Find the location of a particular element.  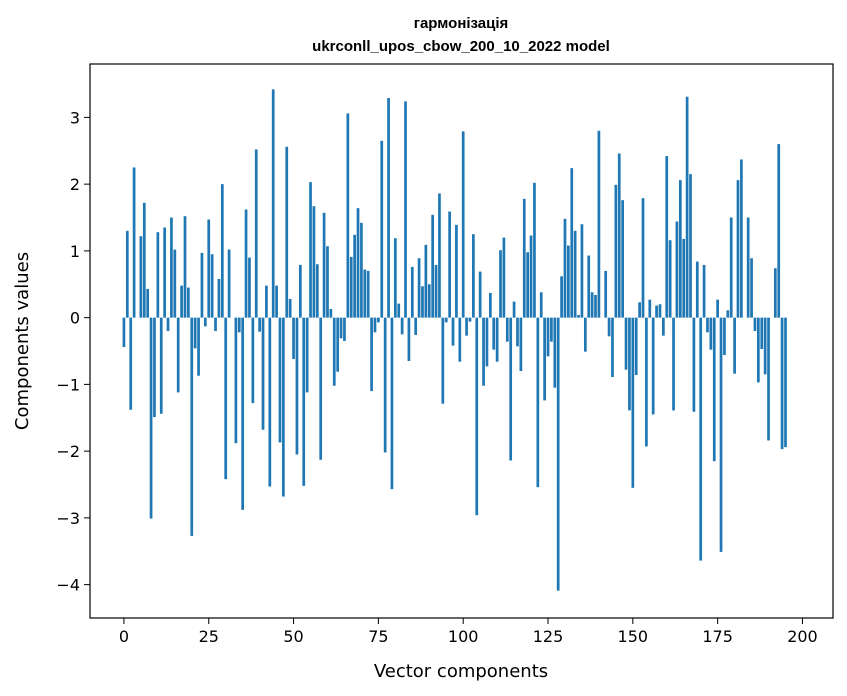

x-tick-label: 150 is located at coordinates (633, 636).